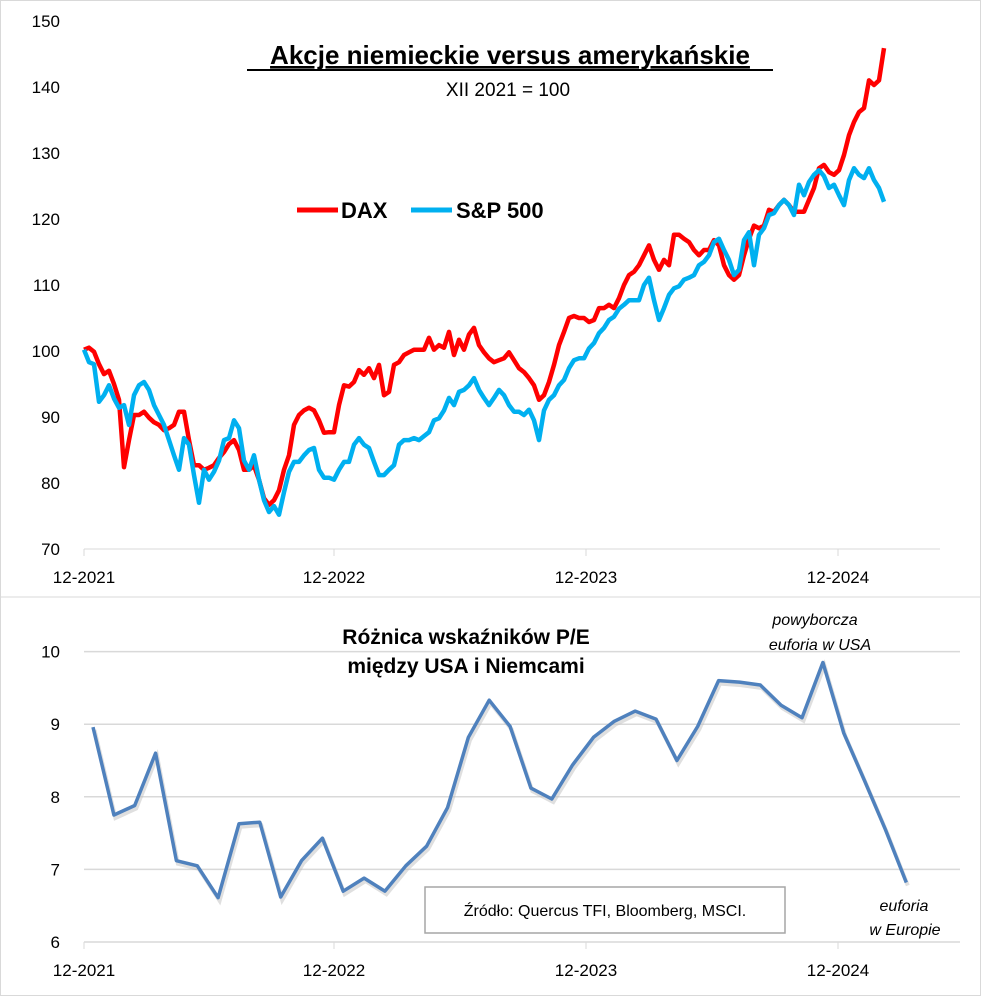  I want to click on y-tick-label: 130, so click(46, 153).